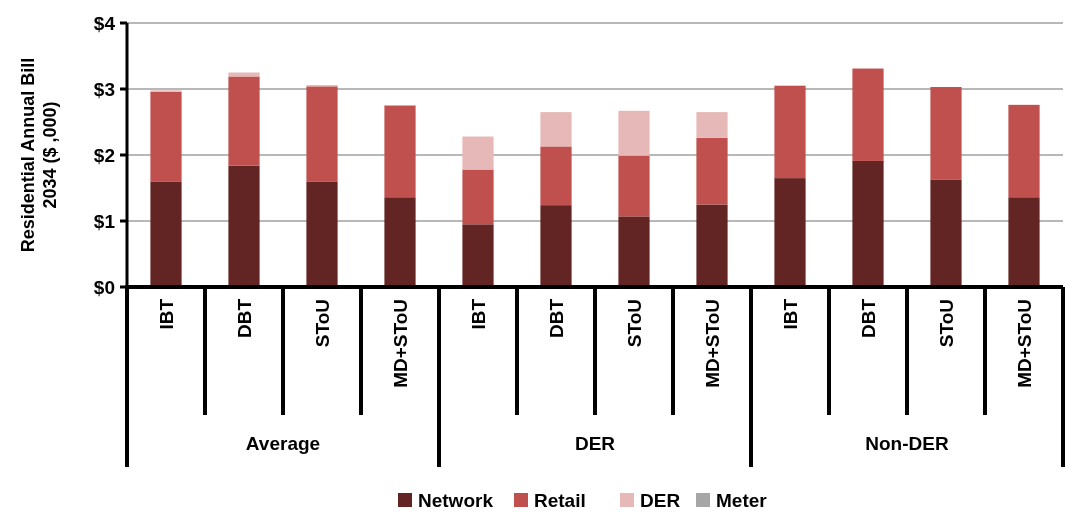 The height and width of the screenshot is (512, 1065). What do you see at coordinates (104, 155) in the screenshot?
I see `y-tick-label: $2` at bounding box center [104, 155].